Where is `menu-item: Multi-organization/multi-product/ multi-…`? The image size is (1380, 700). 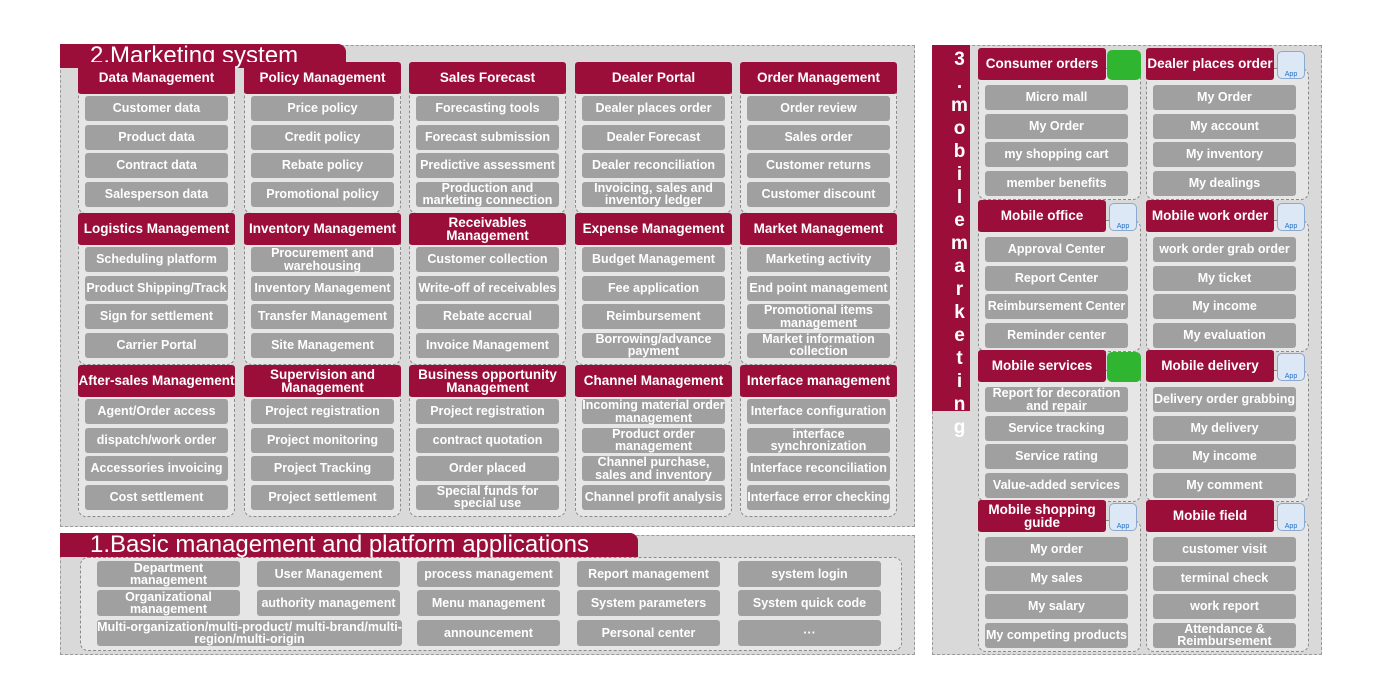 menu-item: Multi-organization/multi-product/ multi-… is located at coordinates (249, 632).